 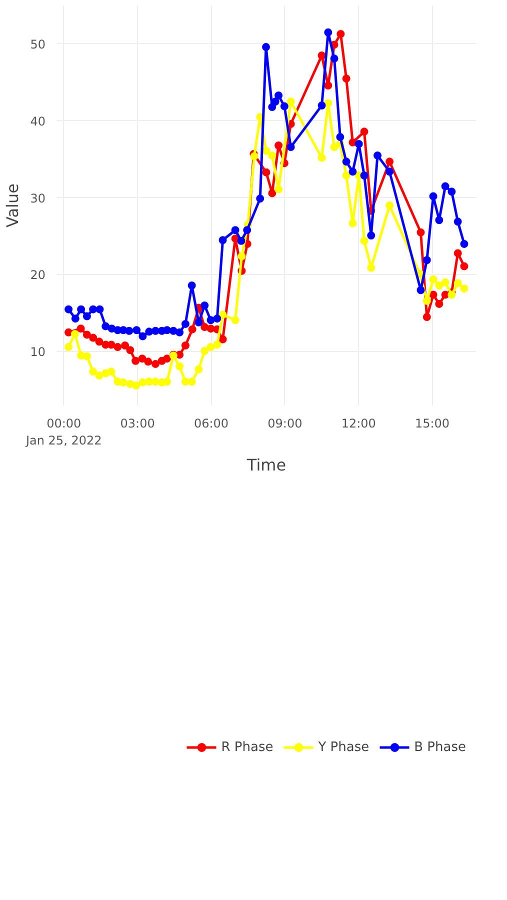 I want to click on legend-label: R Phase, so click(x=247, y=747).